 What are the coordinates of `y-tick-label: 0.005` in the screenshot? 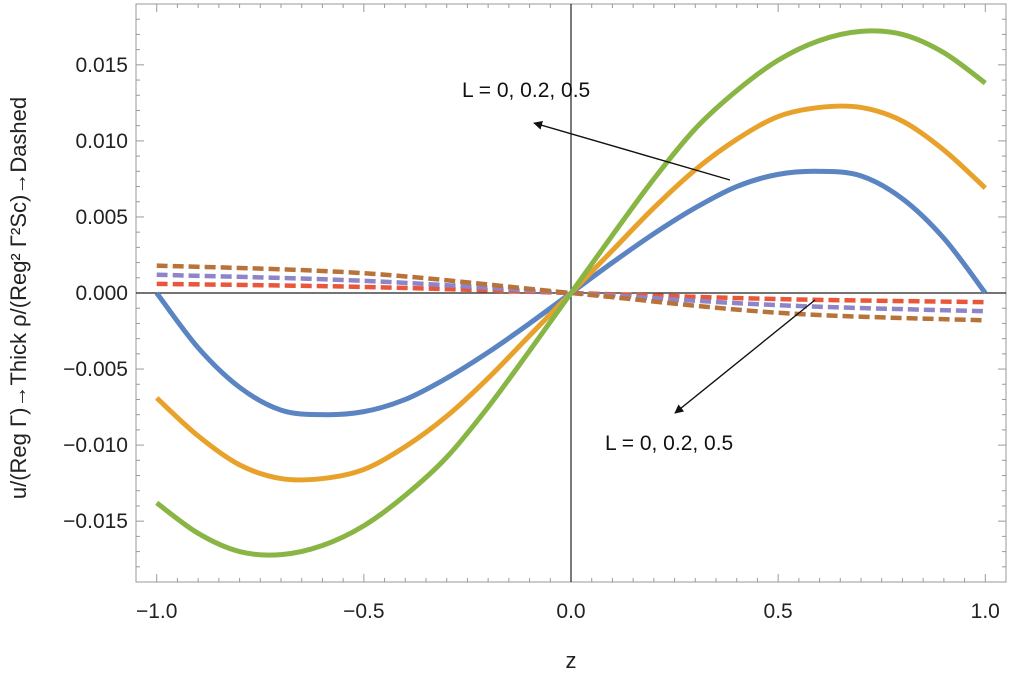 It's located at (101, 217).